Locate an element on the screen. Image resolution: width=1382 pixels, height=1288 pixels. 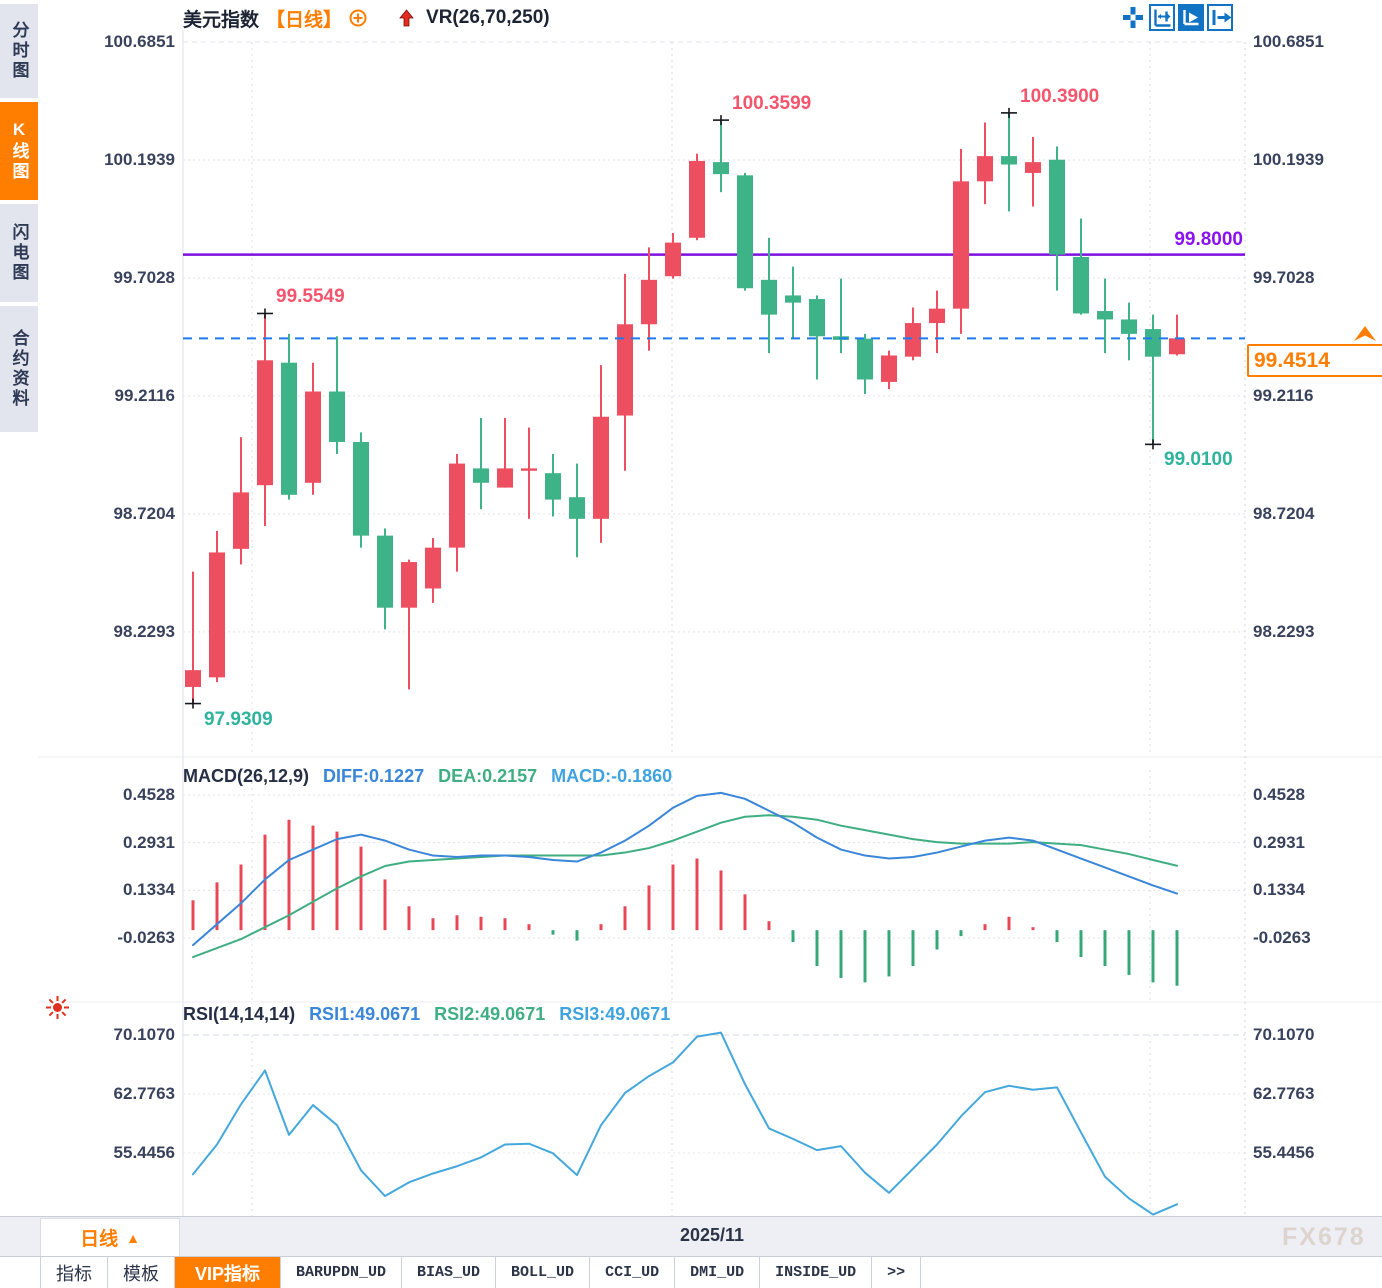
tab-boll-ud: BOLL_UD is located at coordinates (543, 1272).